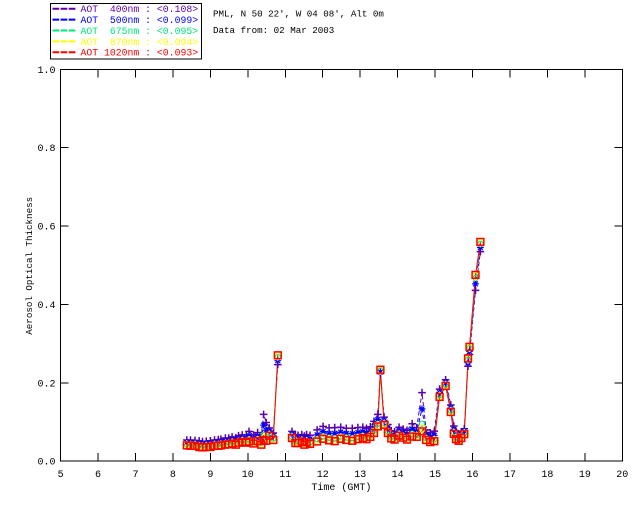  I want to click on svg-text: AOT 1020nm : <0.093>, so click(140, 53).